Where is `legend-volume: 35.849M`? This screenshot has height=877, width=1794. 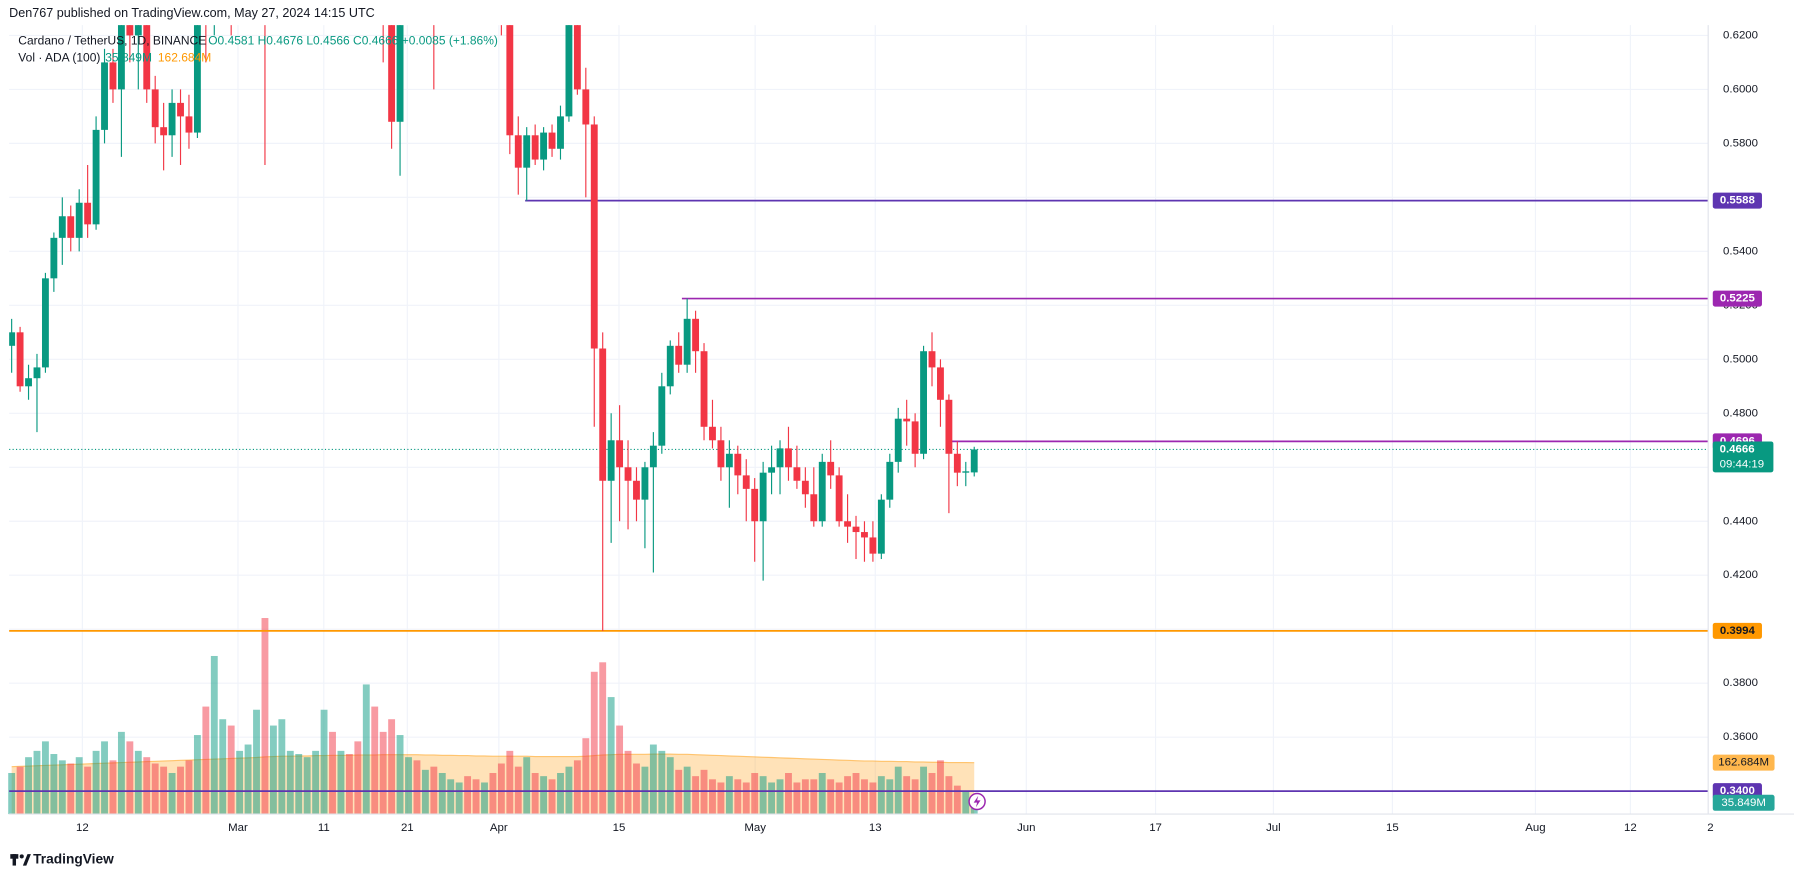 legend-volume: 35.849M is located at coordinates (128, 57).